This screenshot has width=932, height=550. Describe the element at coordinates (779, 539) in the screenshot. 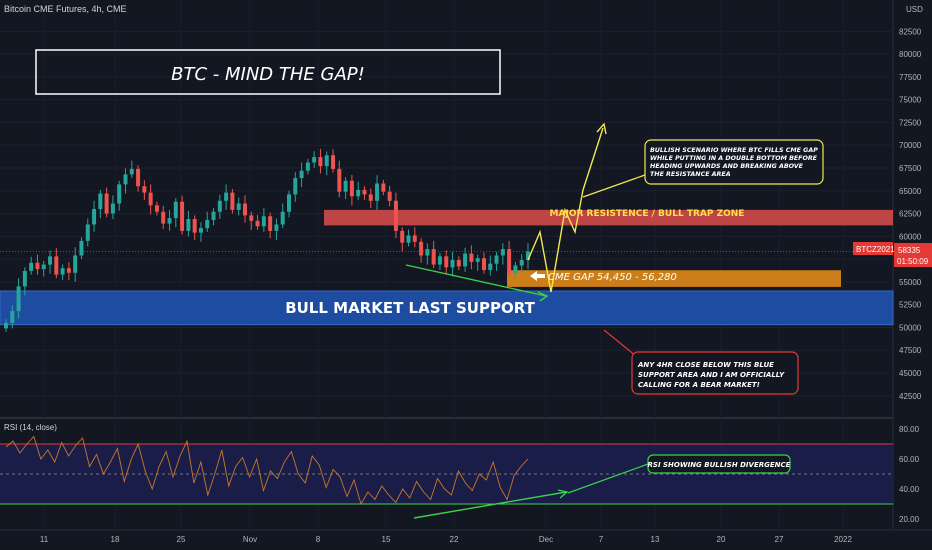

I see `time-tick-label: 27` at that location.